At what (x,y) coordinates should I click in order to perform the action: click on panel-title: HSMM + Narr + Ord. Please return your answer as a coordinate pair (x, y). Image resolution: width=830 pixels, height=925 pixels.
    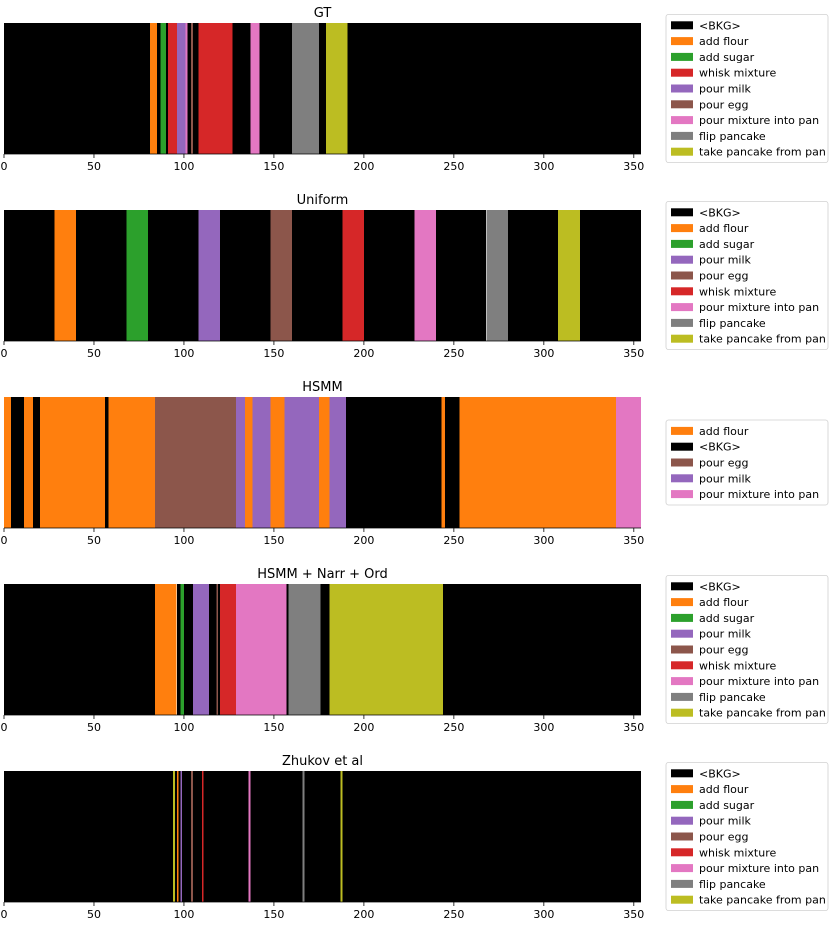
    Looking at the image, I should click on (322, 574).